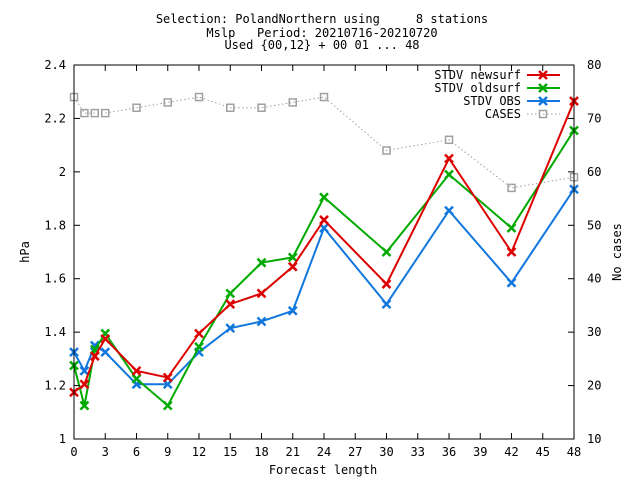  Describe the element at coordinates (480, 452) in the screenshot. I see `x-tick-label: 39` at that location.